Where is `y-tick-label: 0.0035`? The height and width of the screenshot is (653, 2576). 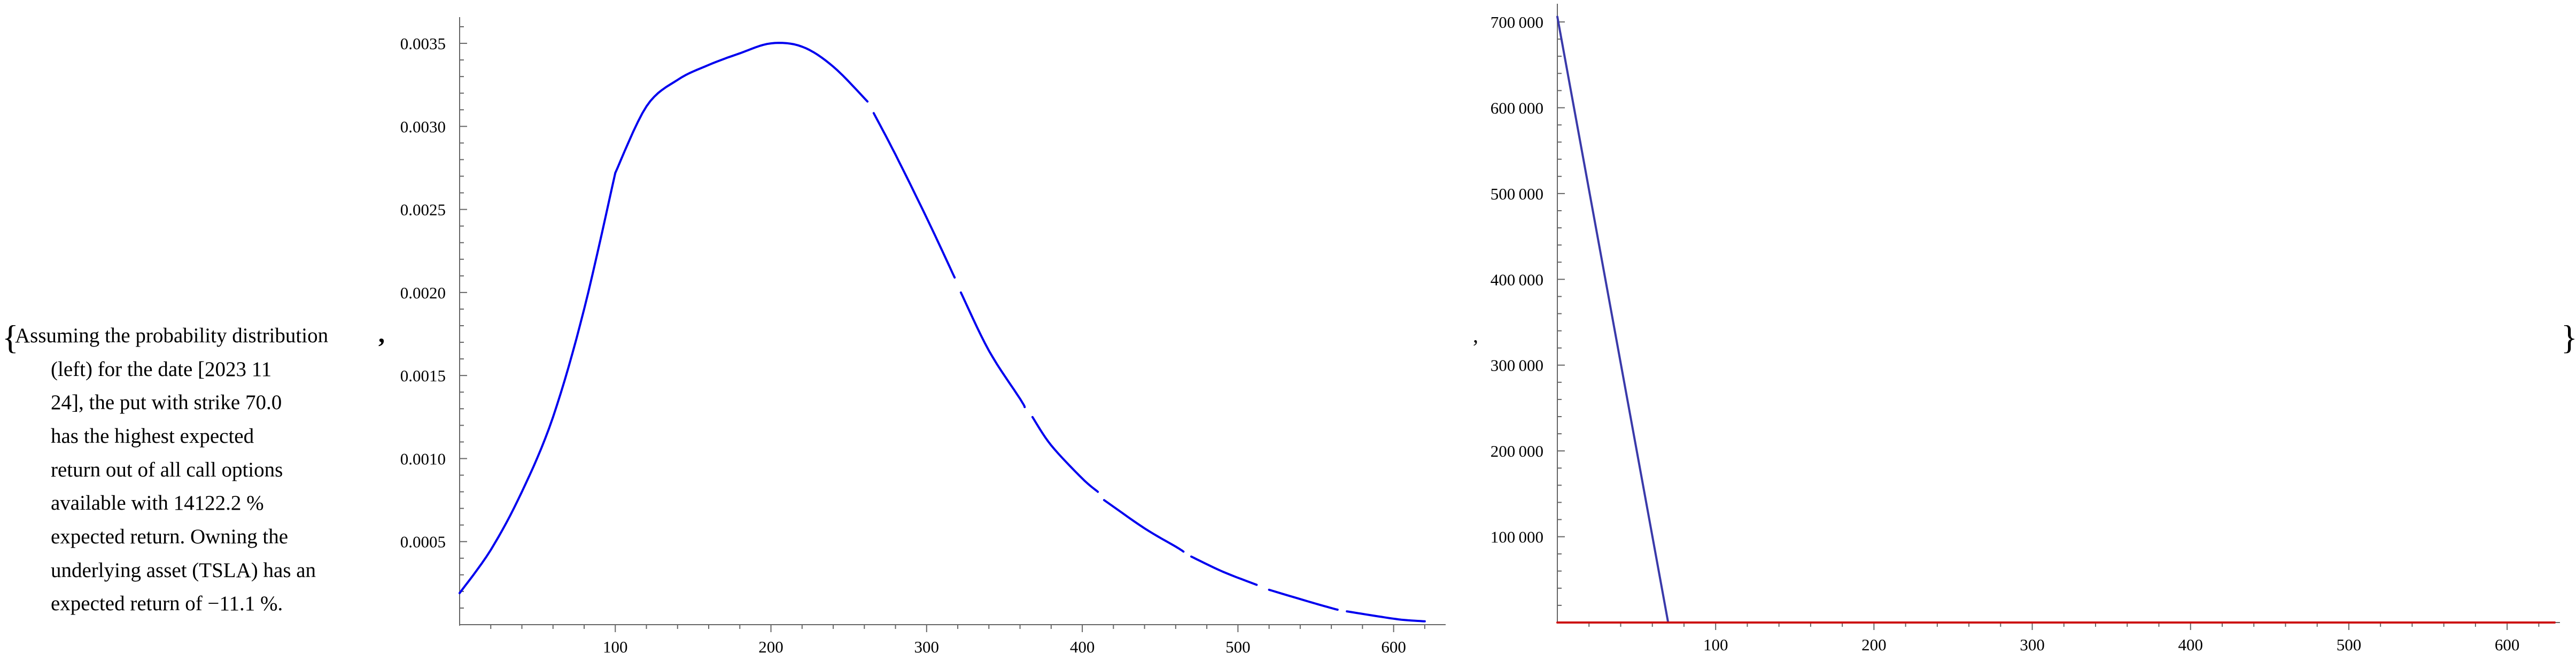
y-tick-label: 0.0035 is located at coordinates (423, 43).